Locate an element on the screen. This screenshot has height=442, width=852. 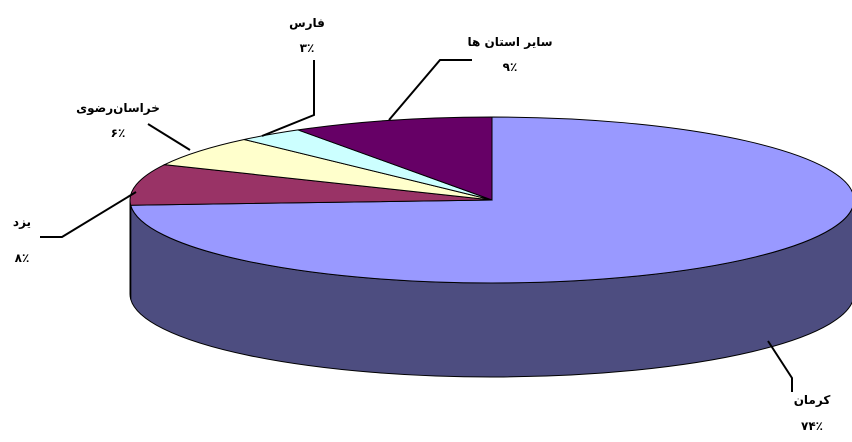
slice-khorasan is located at coordinates (327, 169).